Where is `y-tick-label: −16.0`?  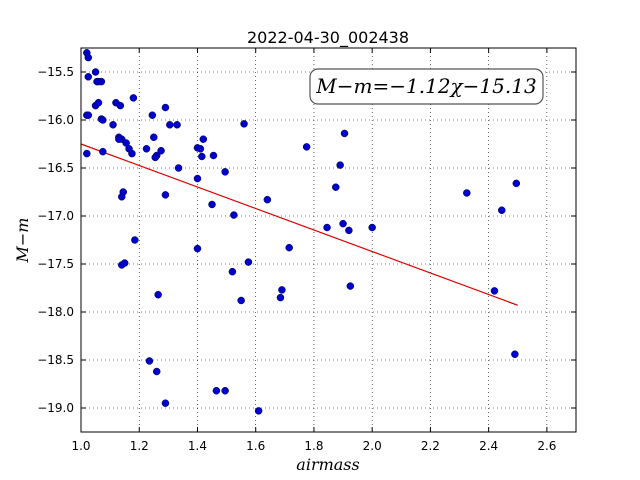 y-tick-label: −16.0 is located at coordinates (55, 120).